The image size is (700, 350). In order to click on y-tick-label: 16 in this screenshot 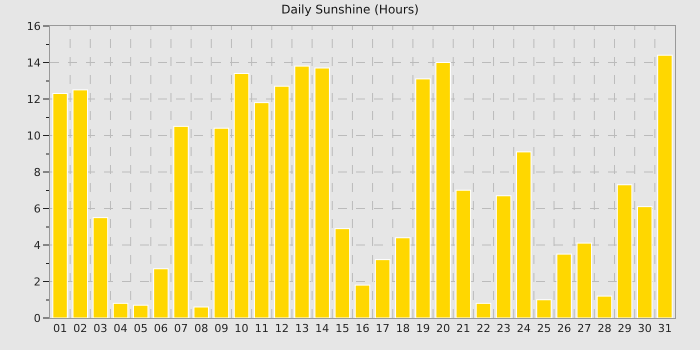, I will do `click(33, 26)`.